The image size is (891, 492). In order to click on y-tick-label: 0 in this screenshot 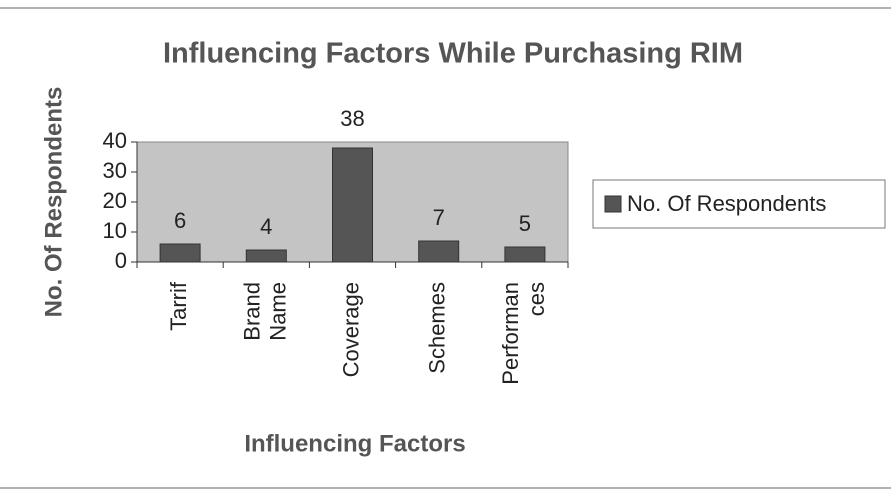, I will do `click(121, 260)`.